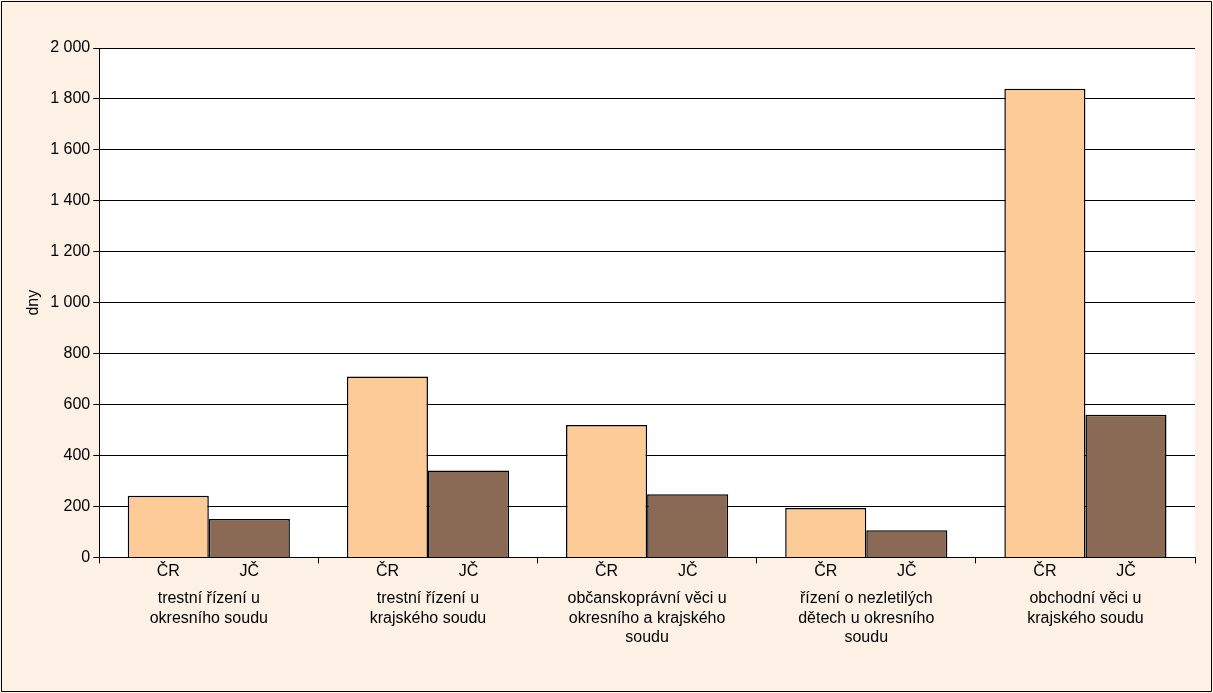 The width and height of the screenshot is (1213, 693). What do you see at coordinates (168, 569) in the screenshot?
I see `series-label: ČR` at bounding box center [168, 569].